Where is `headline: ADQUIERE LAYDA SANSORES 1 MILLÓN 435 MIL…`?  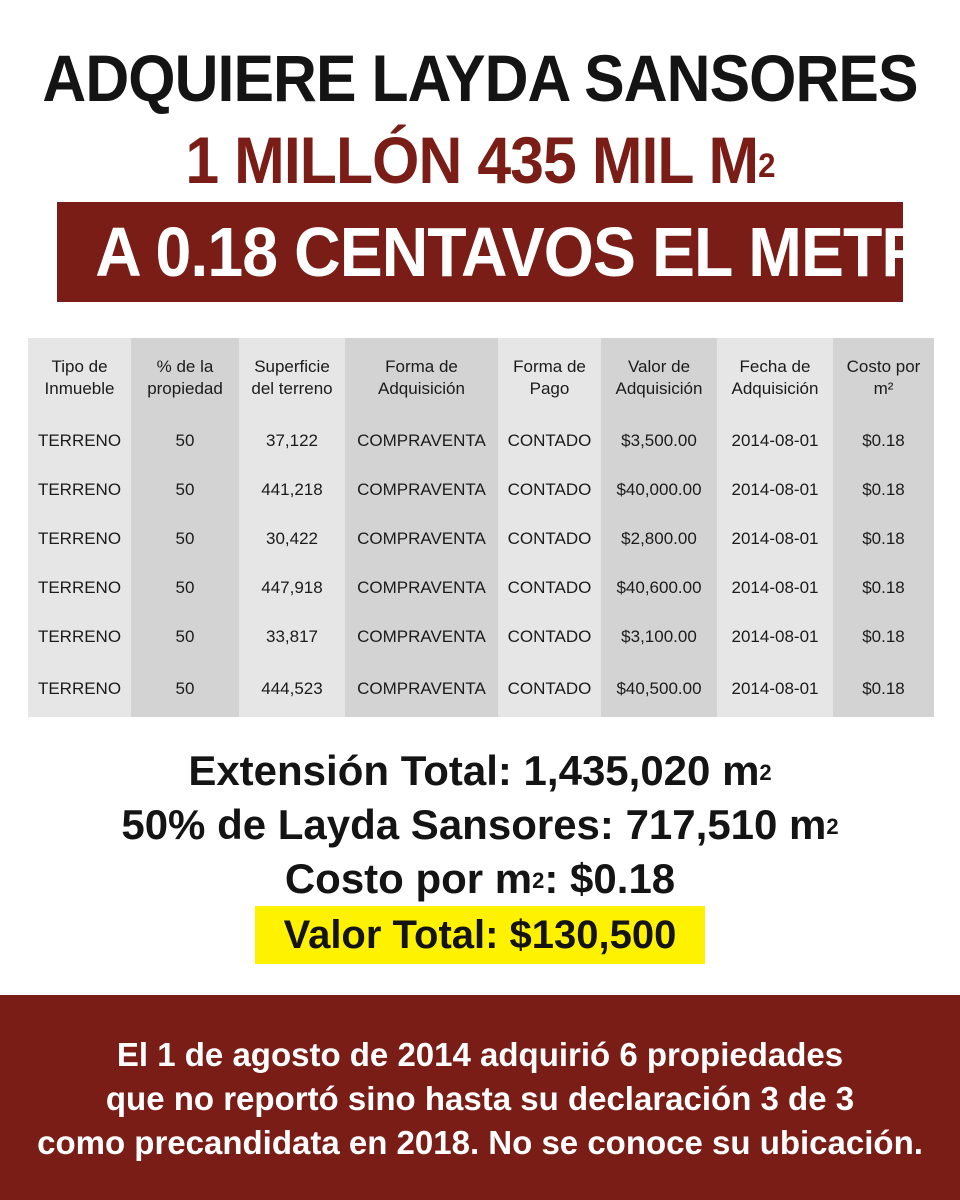 headline: ADQUIERE LAYDA SANSORES 1 MILLÓN 435 MIL… is located at coordinates (480, 118).